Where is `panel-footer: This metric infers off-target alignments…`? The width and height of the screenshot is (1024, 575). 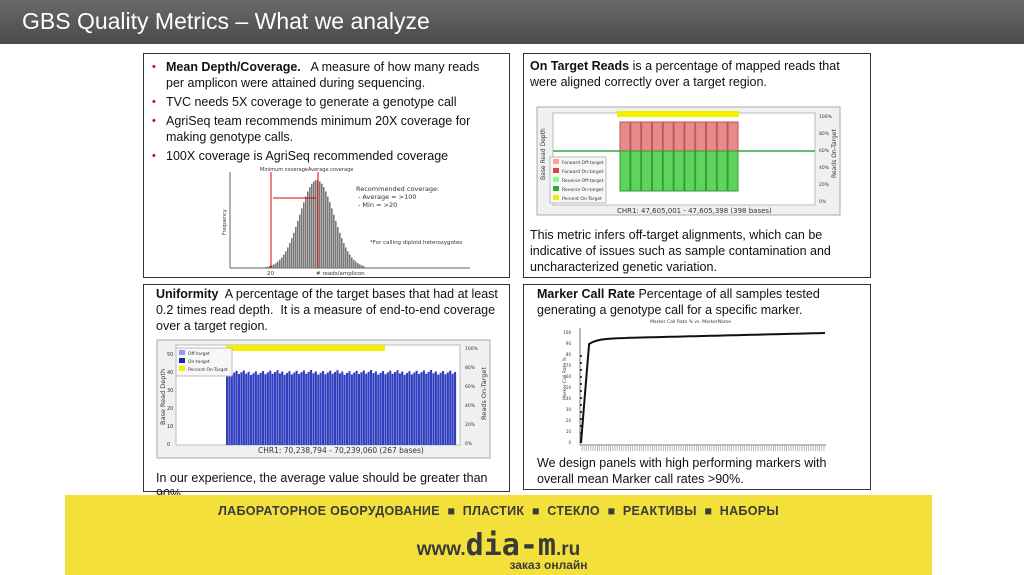 panel-footer: This metric infers off-target alignments… is located at coordinates (680, 251).